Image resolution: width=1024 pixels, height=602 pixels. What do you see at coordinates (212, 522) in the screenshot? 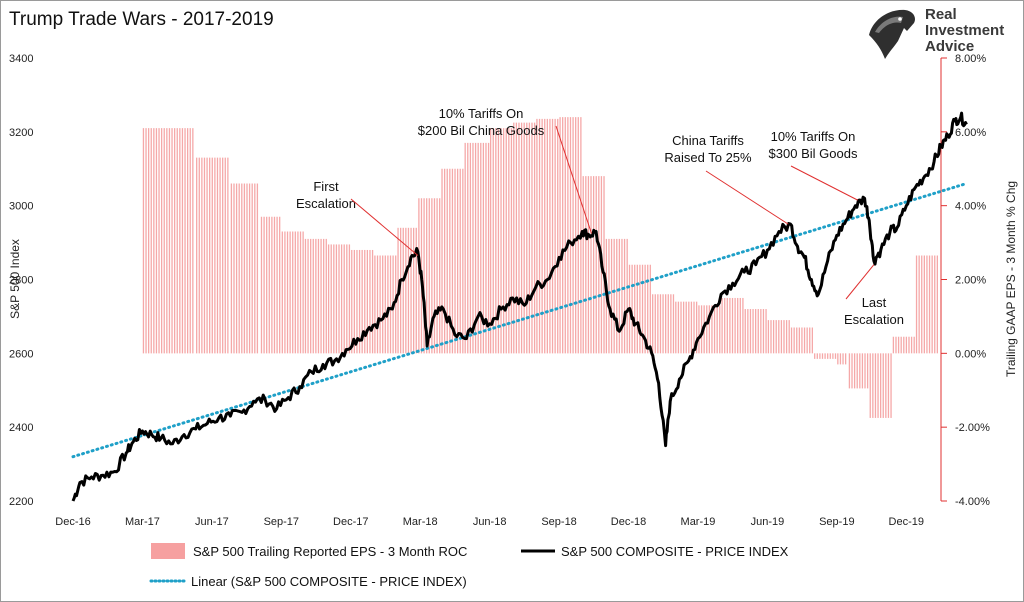
I see `x-tick-label: Jun-17` at bounding box center [212, 522].